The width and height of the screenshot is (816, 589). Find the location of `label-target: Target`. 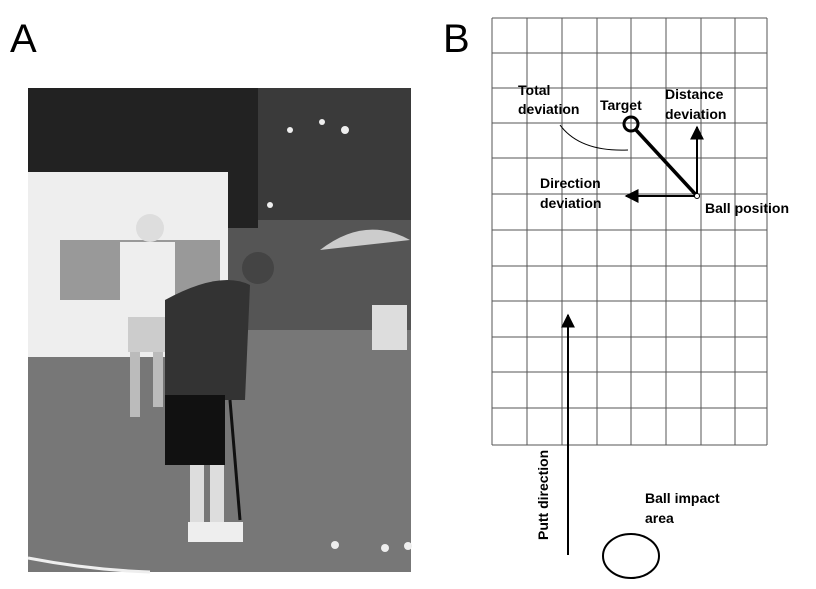

label-target: Target is located at coordinates (621, 105).